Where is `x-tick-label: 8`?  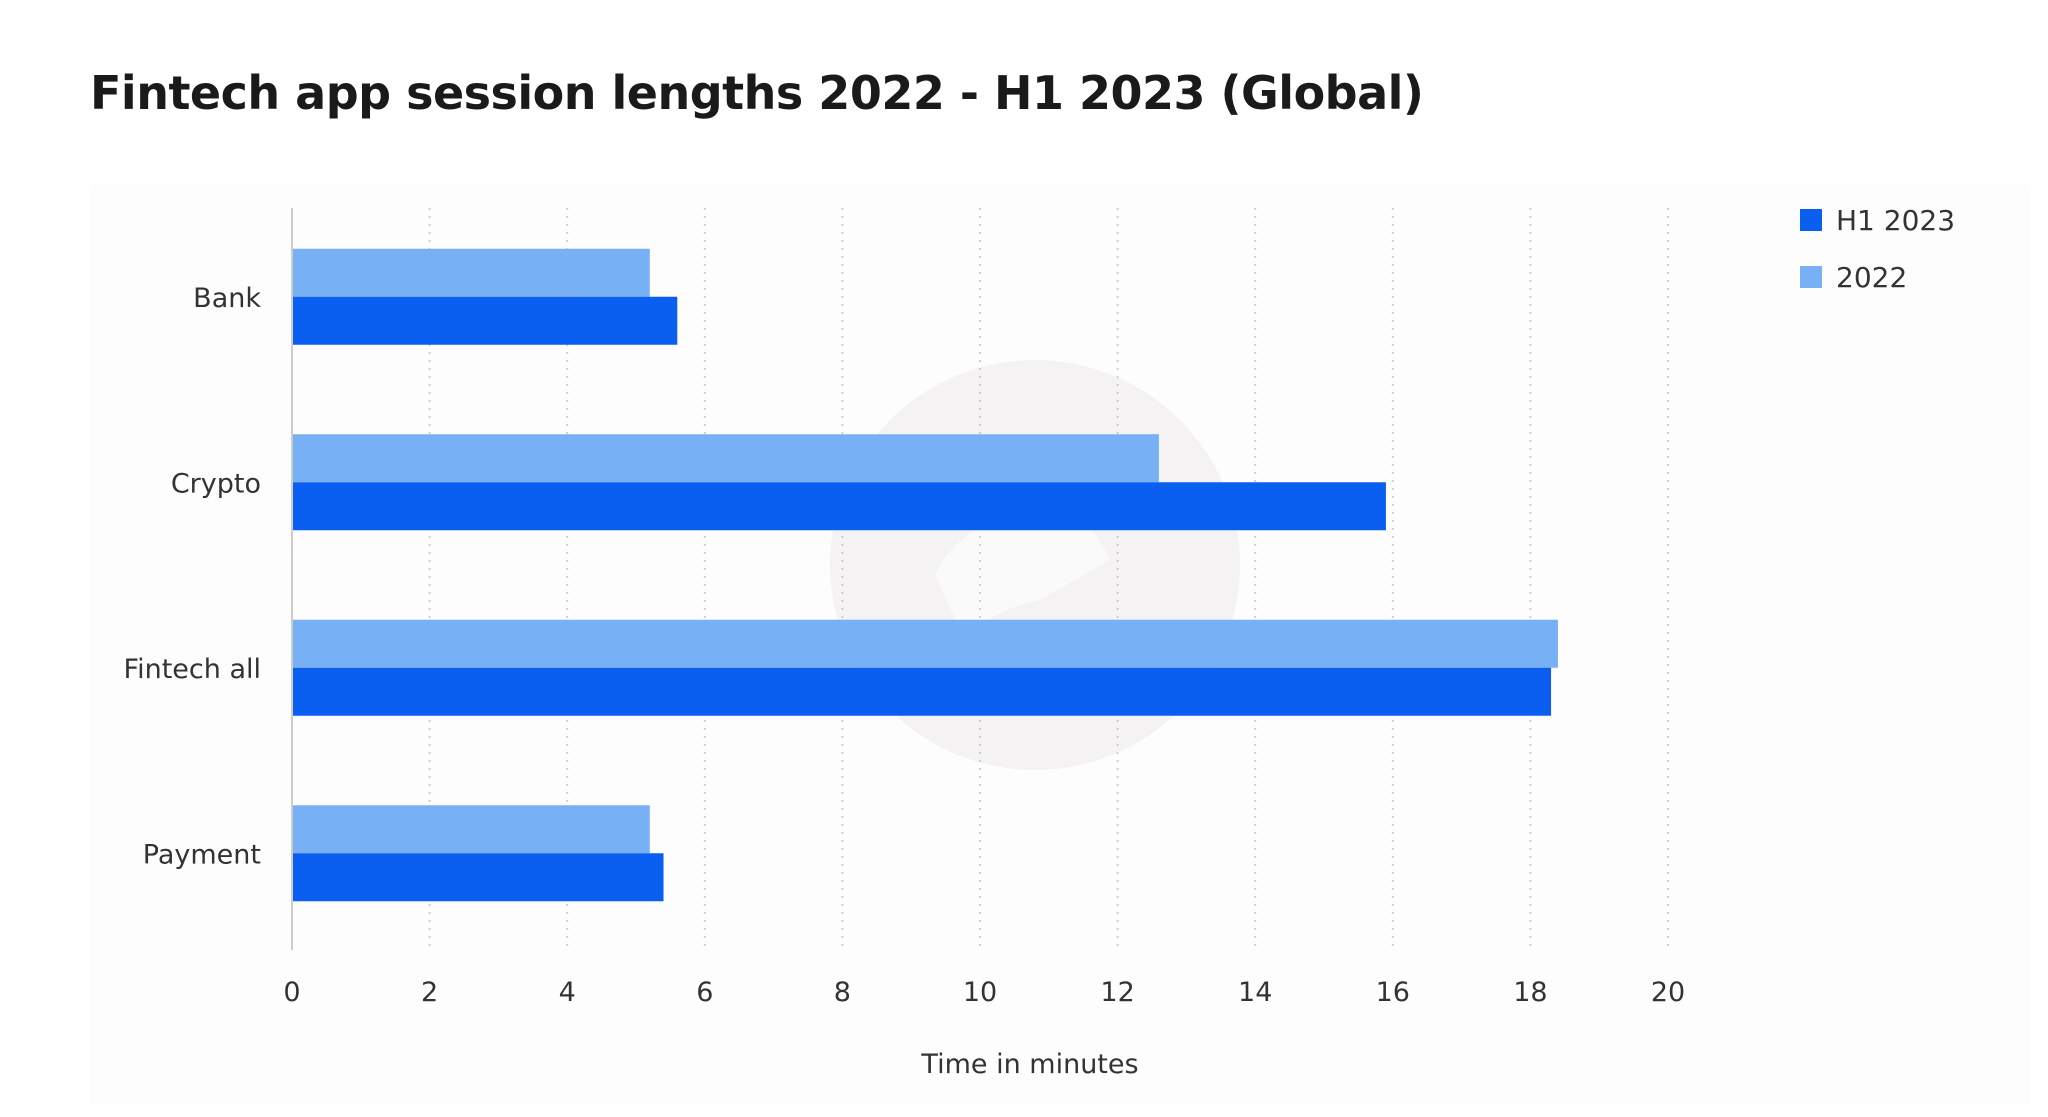
x-tick-label: 8 is located at coordinates (842, 992).